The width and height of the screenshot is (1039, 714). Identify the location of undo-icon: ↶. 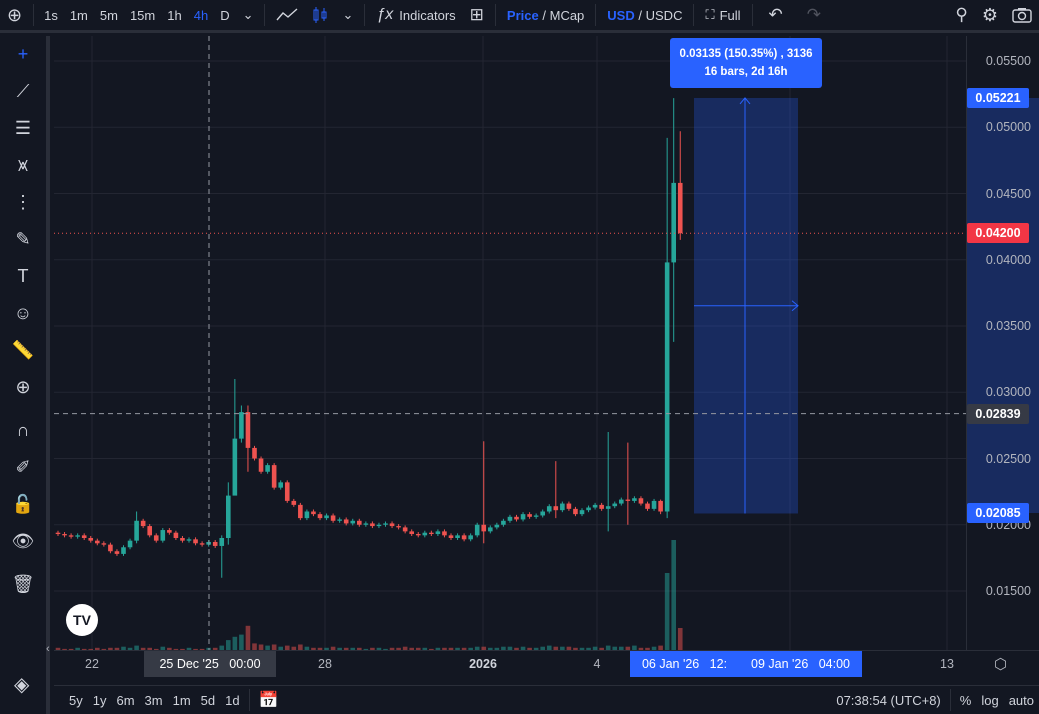
(775, 14).